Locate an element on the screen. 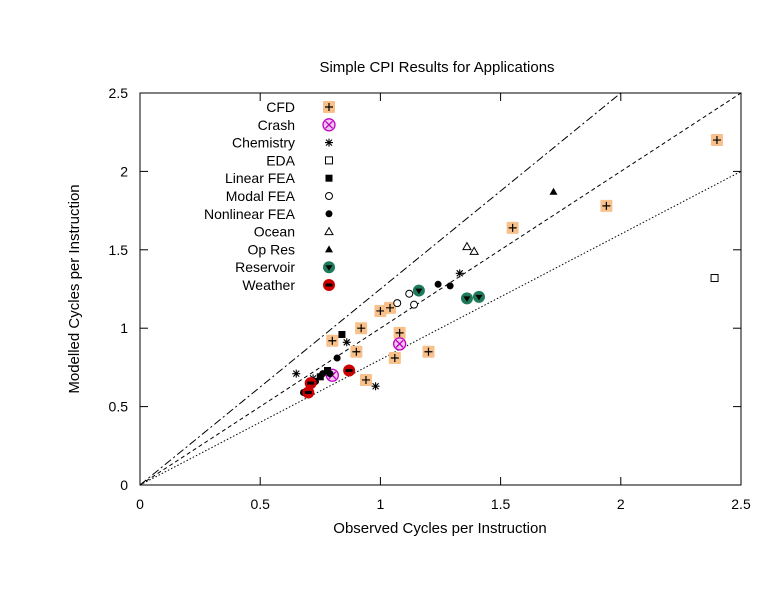  x-tick-label: 2.5 is located at coordinates (741, 504).